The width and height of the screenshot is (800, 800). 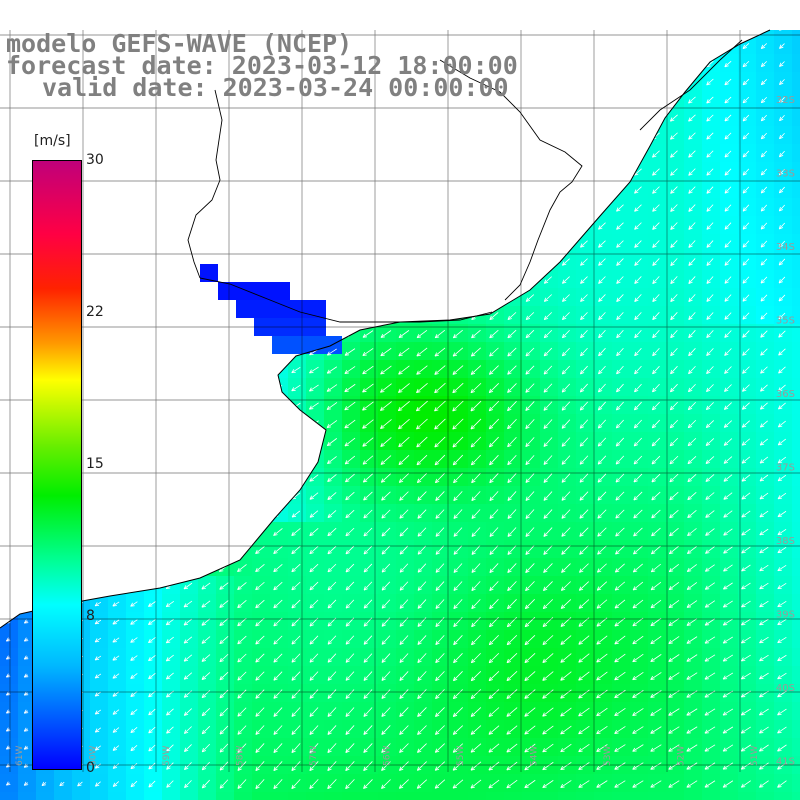 What do you see at coordinates (785, 688) in the screenshot?
I see `lat-label: 40S` at bounding box center [785, 688].